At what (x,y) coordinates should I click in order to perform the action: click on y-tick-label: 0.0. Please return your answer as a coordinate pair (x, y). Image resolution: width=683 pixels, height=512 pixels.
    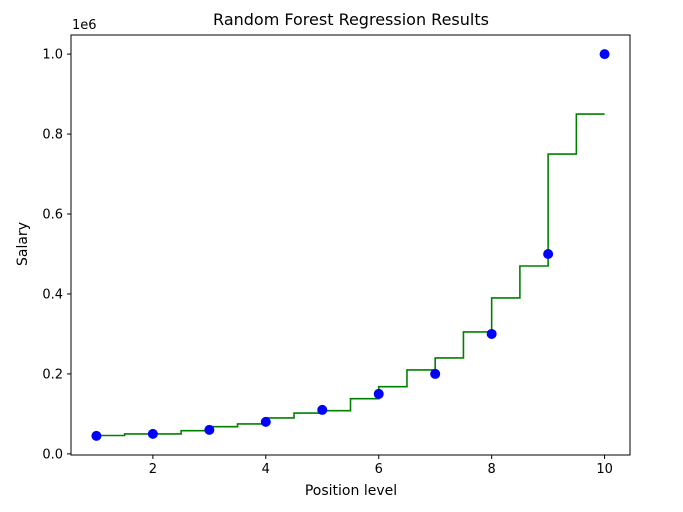
    Looking at the image, I should click on (52, 454).